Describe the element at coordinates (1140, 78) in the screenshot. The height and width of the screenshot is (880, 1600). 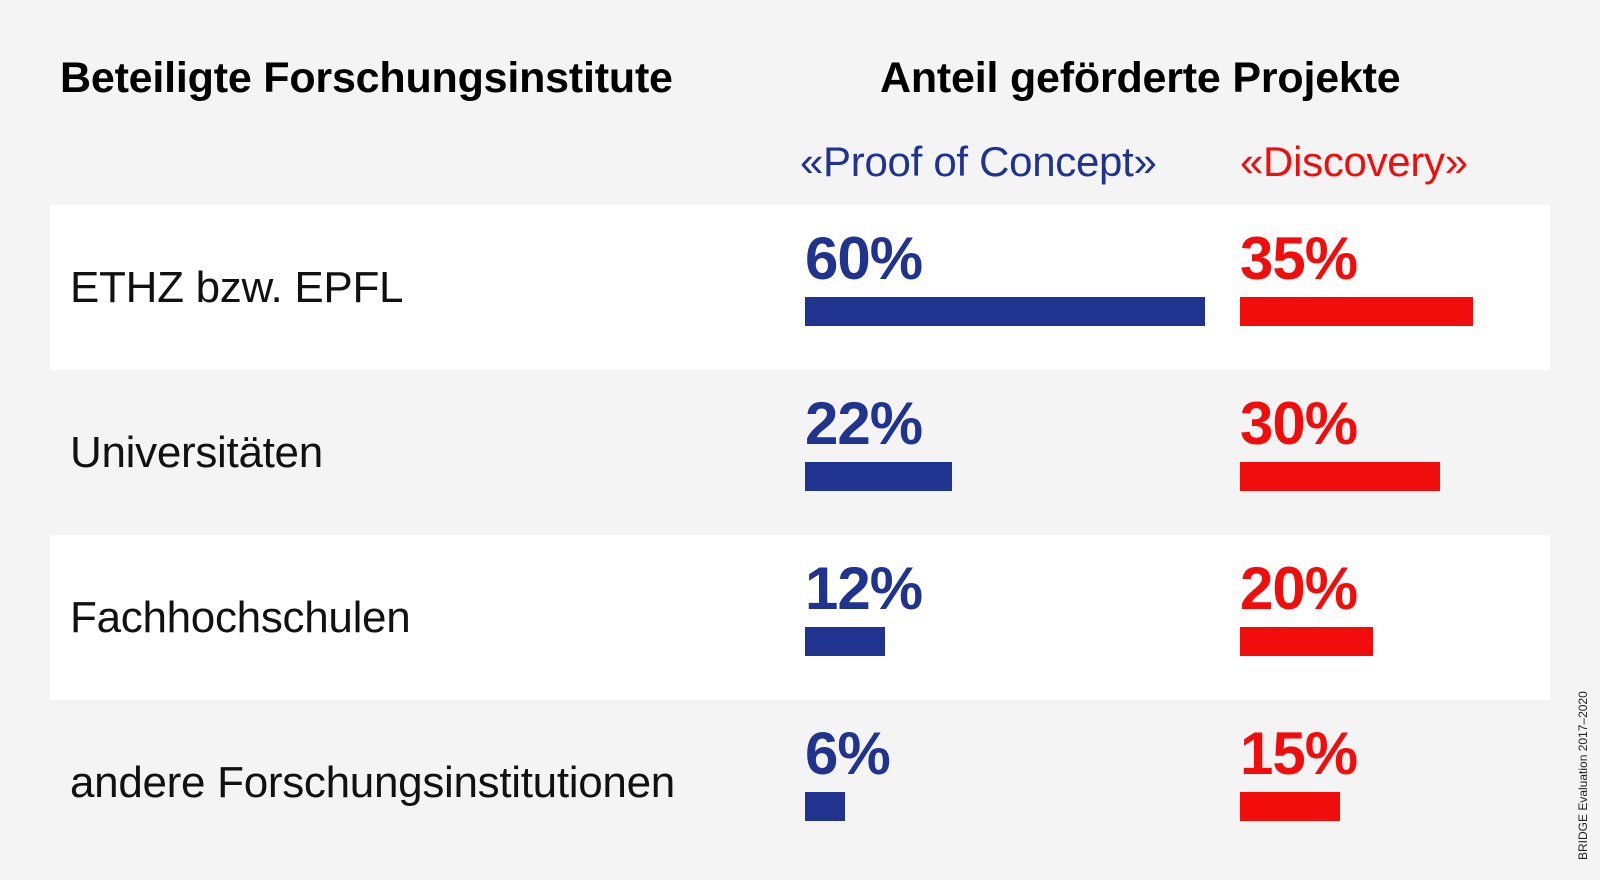
I see `chart-title: Anteil geförderte Projekte` at that location.